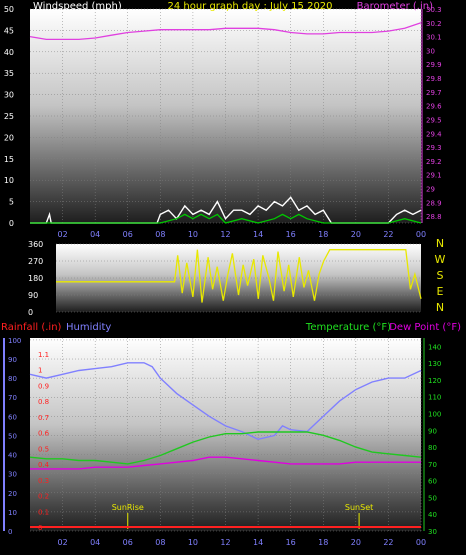  What do you see at coordinates (226, 218) in the screenshot?
I see `wind_gust-line` at bounding box center [226, 218].